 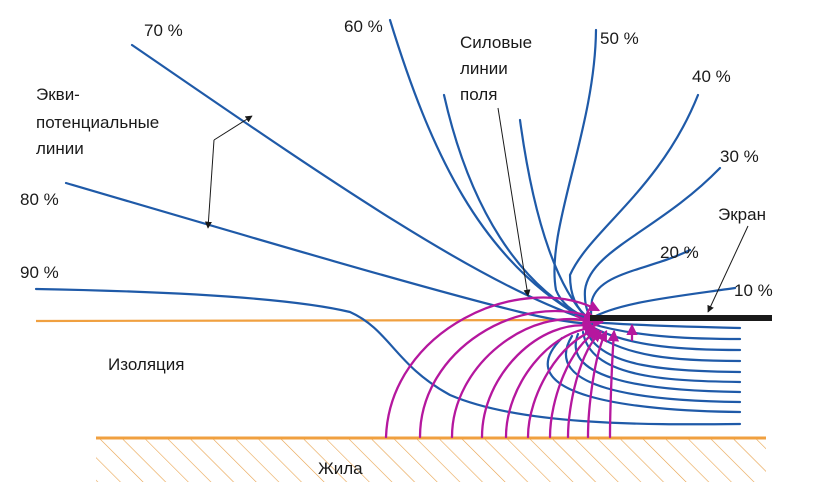 I want to click on equipotential-label-line3: линии, so click(x=60, y=148).